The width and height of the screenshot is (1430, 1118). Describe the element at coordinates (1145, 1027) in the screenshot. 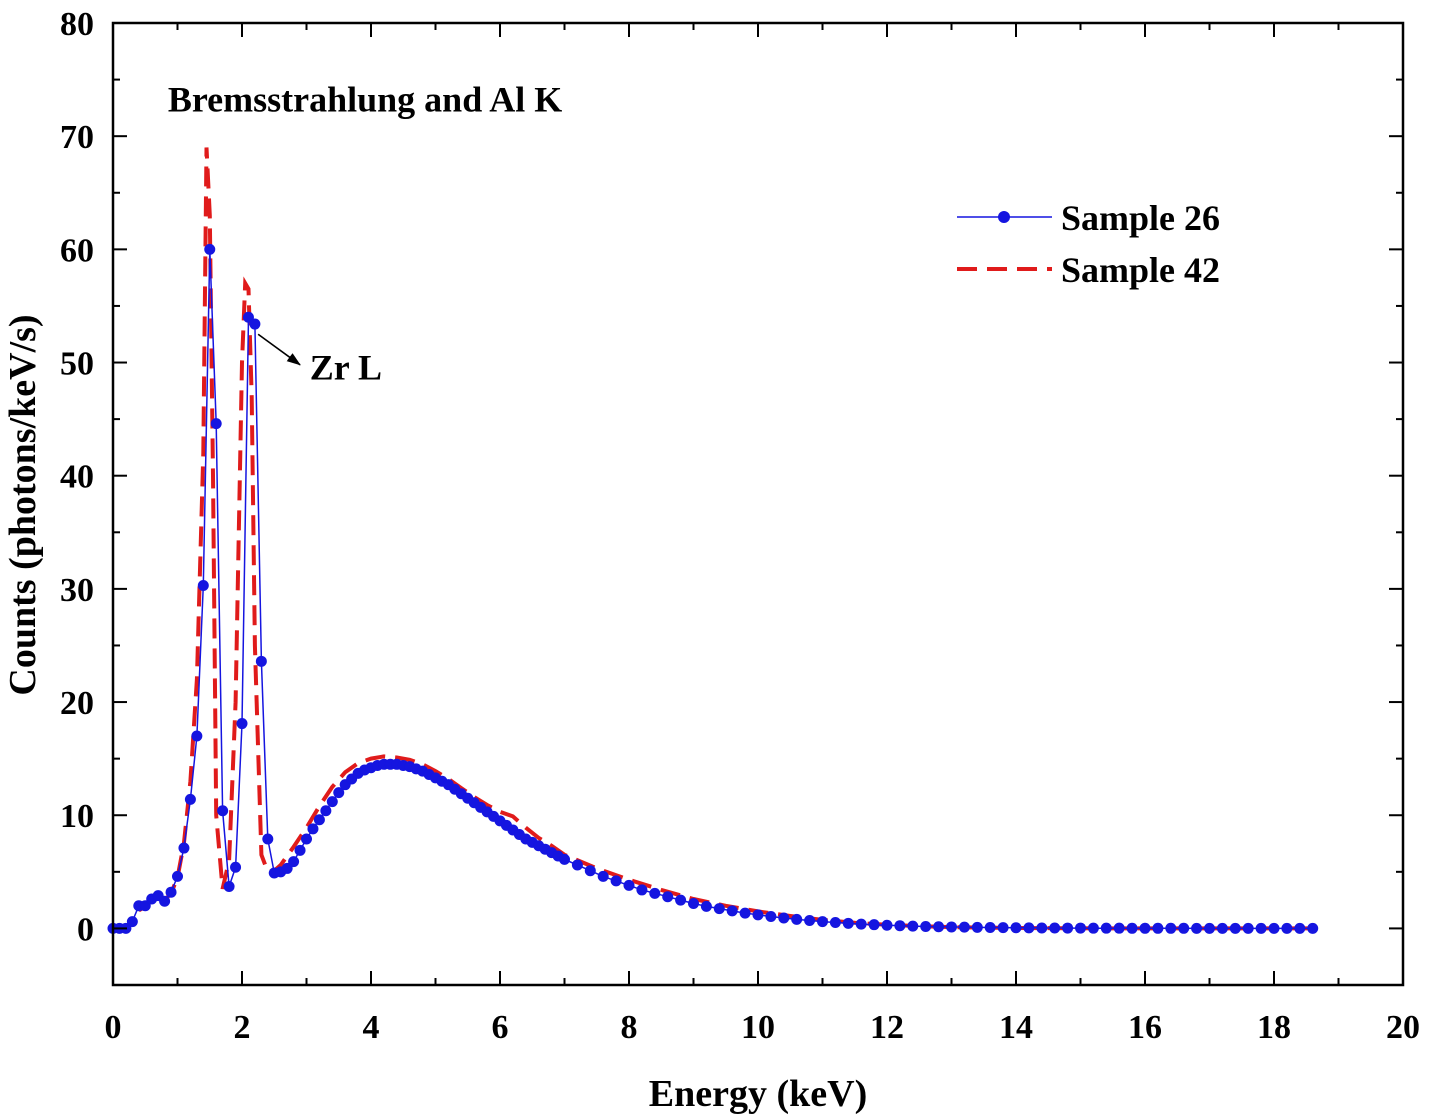

I see `x-tick-label: 16` at that location.